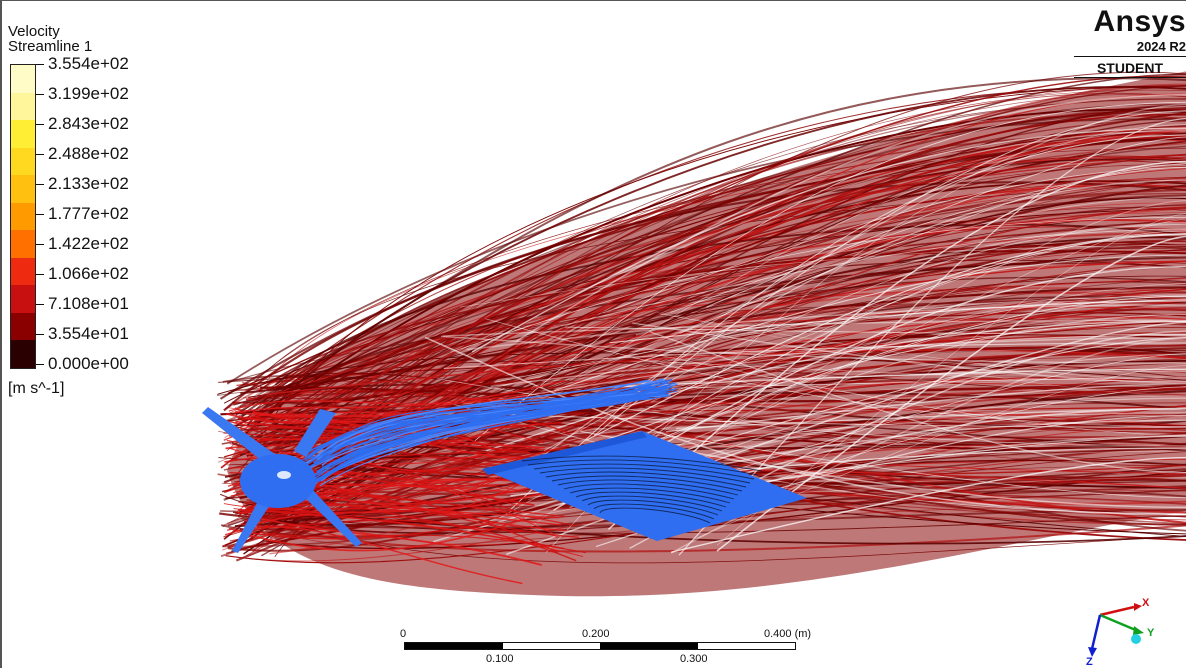  I want to click on scale-label-0-400: 0.400 (m), so click(788, 634).